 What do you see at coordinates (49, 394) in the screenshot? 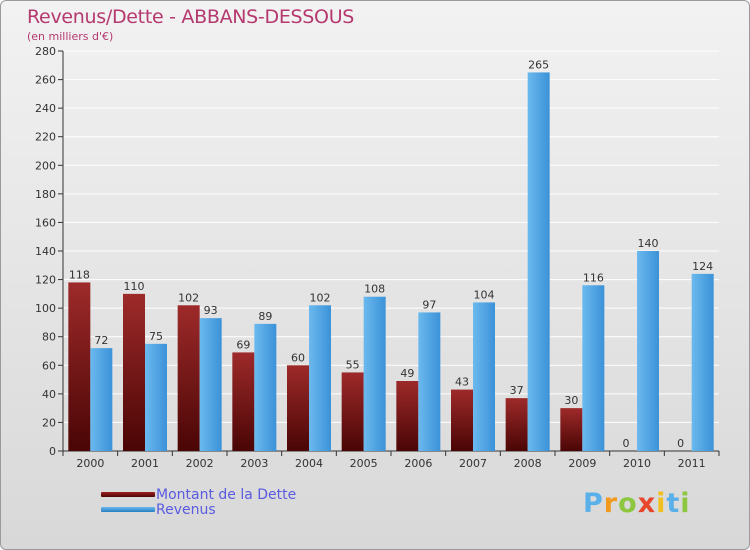
I see `y-tick-label: 40` at bounding box center [49, 394].